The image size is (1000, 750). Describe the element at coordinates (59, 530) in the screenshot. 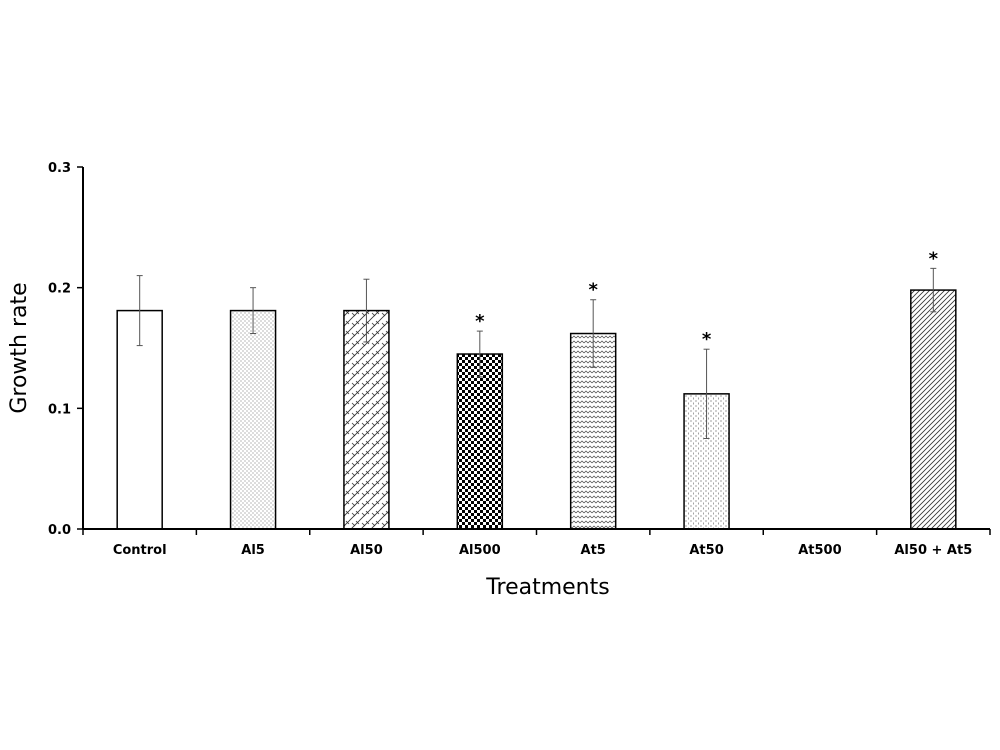

I see `y-tick-label: 0.0` at that location.